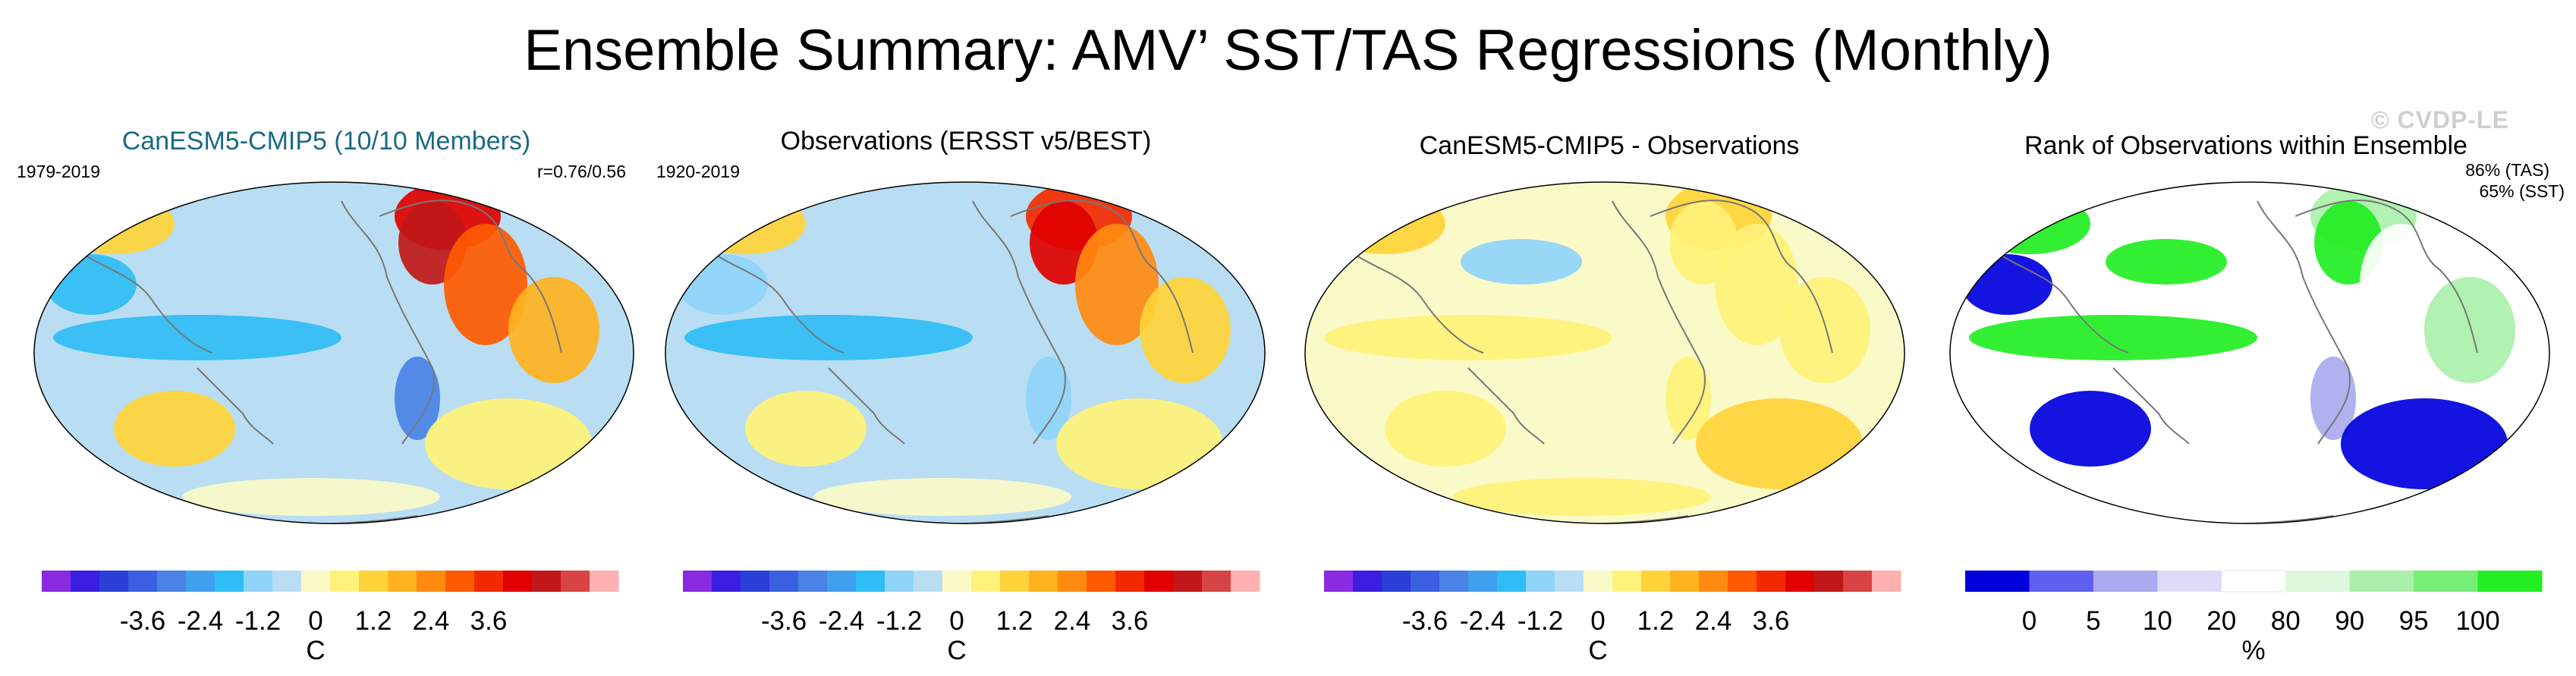 The height and width of the screenshot is (676, 2576). Describe the element at coordinates (2253, 650) in the screenshot. I see `colorbar-unit-label: %` at that location.